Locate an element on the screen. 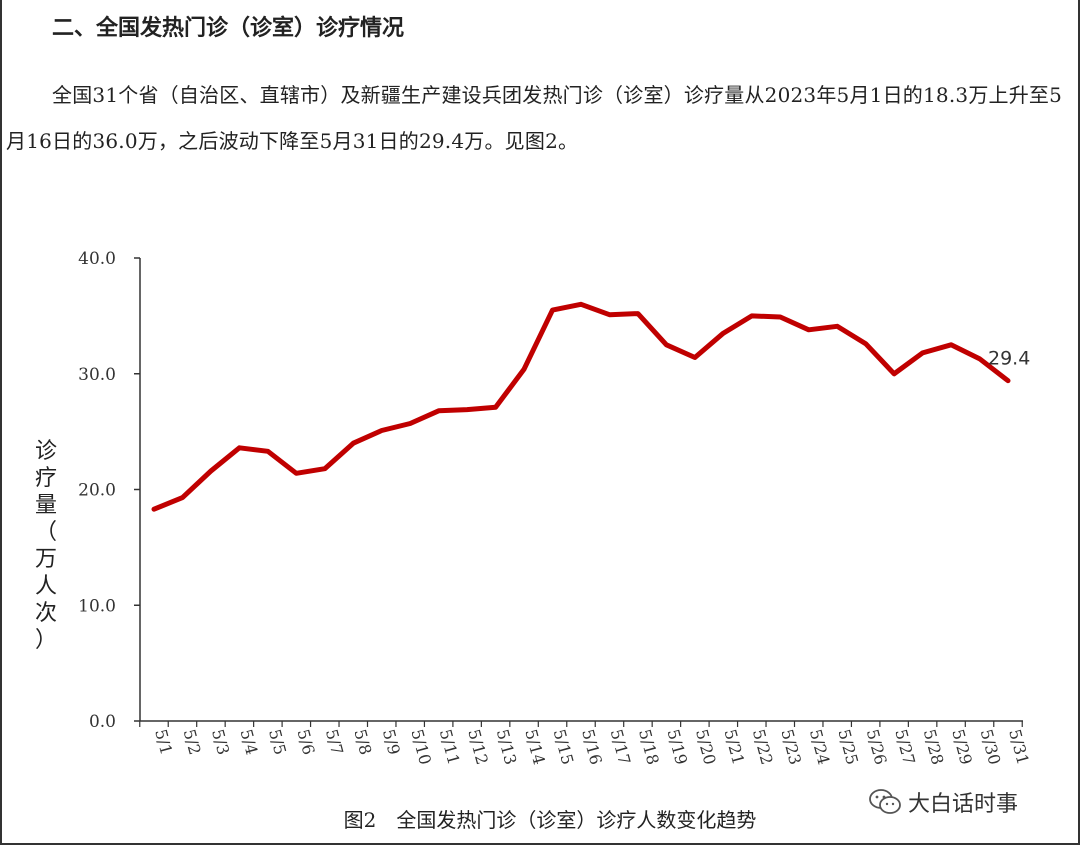 This screenshot has width=1080, height=847. x-tick-label: 5/7 is located at coordinates (334, 742).